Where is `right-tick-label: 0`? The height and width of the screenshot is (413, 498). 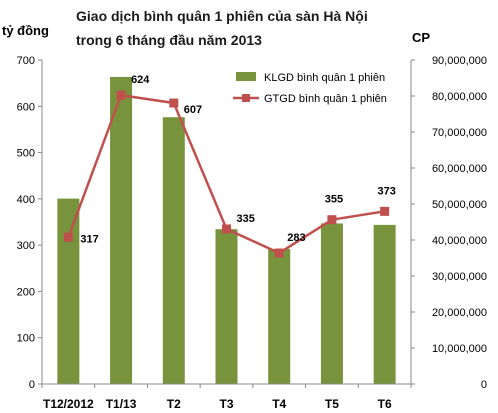
right-tick-label: 0 is located at coordinates (484, 385).